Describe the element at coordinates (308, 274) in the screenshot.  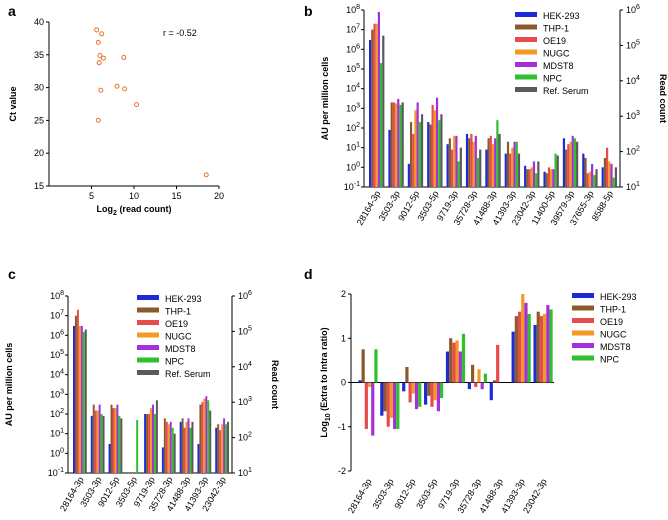
I see `panel-label-d: d` at that location.